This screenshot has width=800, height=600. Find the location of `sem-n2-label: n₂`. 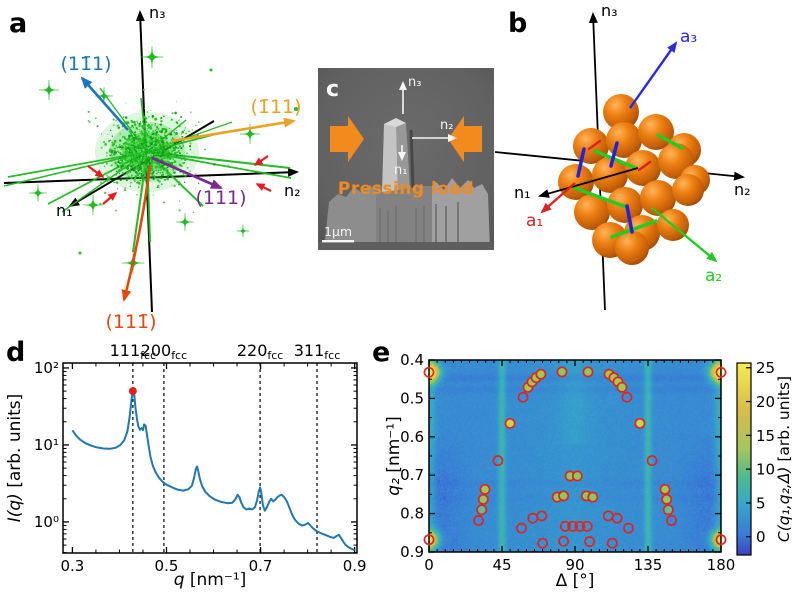

sem-n2-label: n₂ is located at coordinates (446, 125).